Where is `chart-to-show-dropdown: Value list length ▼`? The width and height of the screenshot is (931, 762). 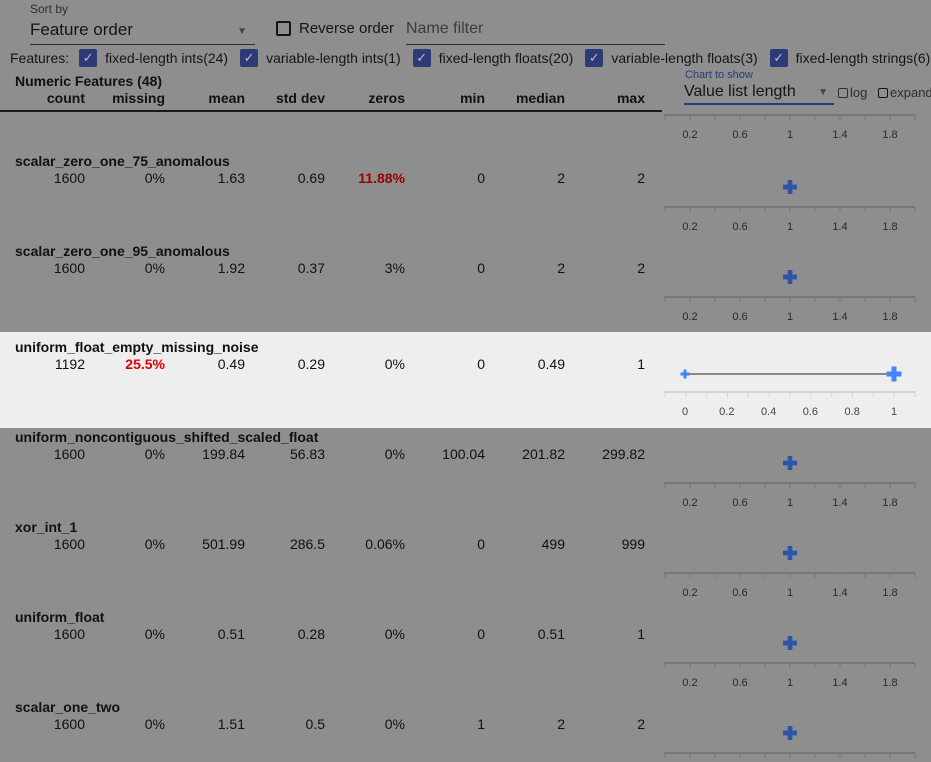 chart-to-show-dropdown: Value list length ▼ is located at coordinates (759, 93).